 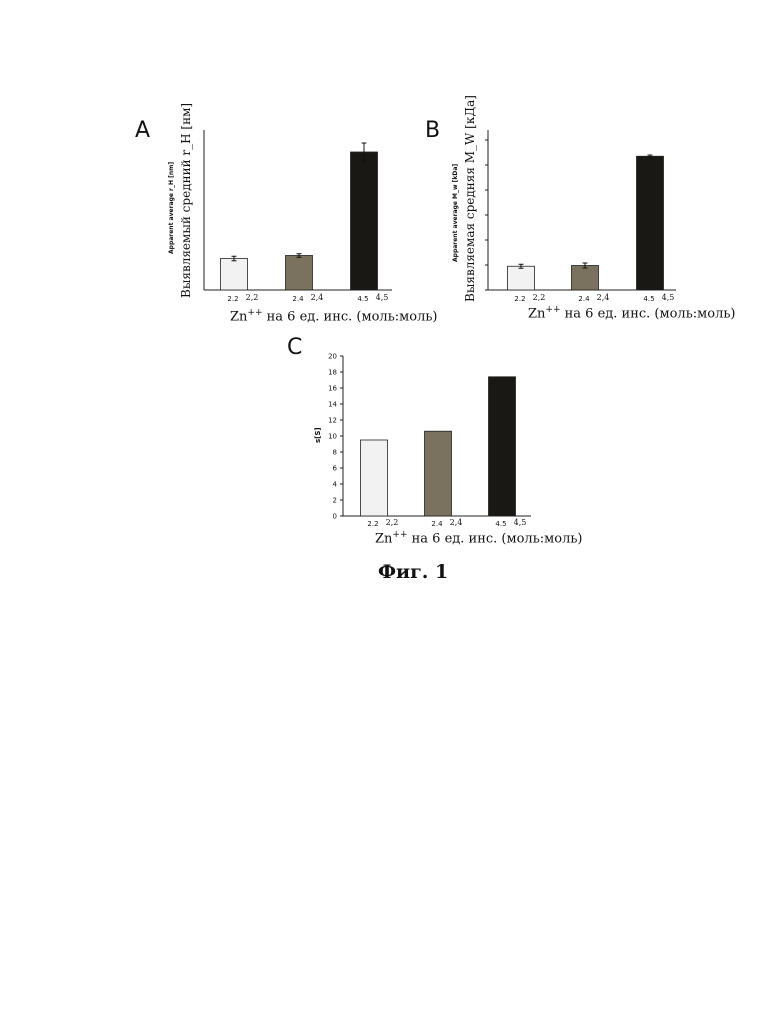 What do you see at coordinates (470, 198) in the screenshot?
I see `chart-b-ylabel-ru: Выявляемая средняя M_W [кДа]` at bounding box center [470, 198].